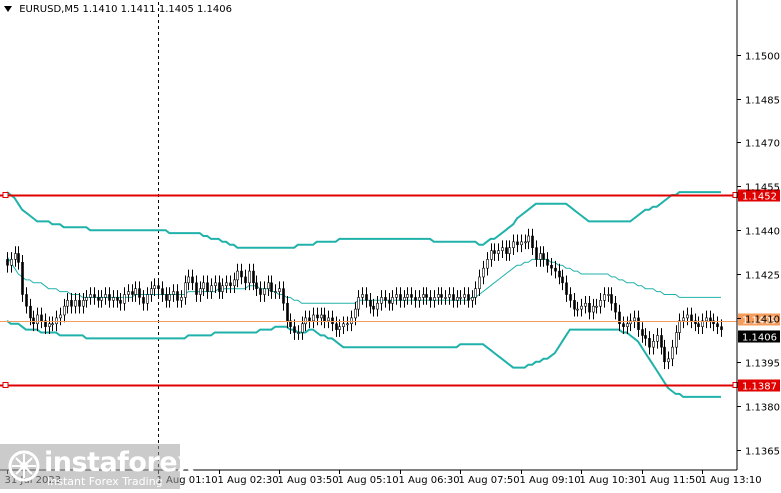 Image resolution: width=781 pixels, height=493 pixels. What do you see at coordinates (8, 9) in the screenshot?
I see `dropdown-triangle-icon` at bounding box center [8, 9].